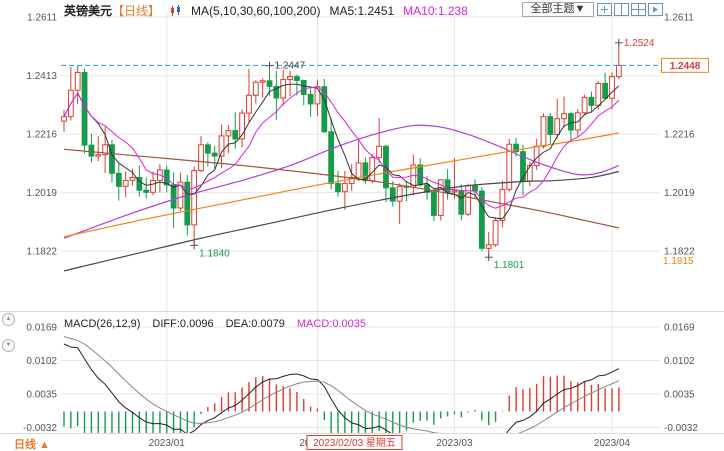 Image resolution: width=724 pixels, height=451 pixels. What do you see at coordinates (175, 10) in the screenshot?
I see `kline-style-icon` at bounding box center [175, 10].